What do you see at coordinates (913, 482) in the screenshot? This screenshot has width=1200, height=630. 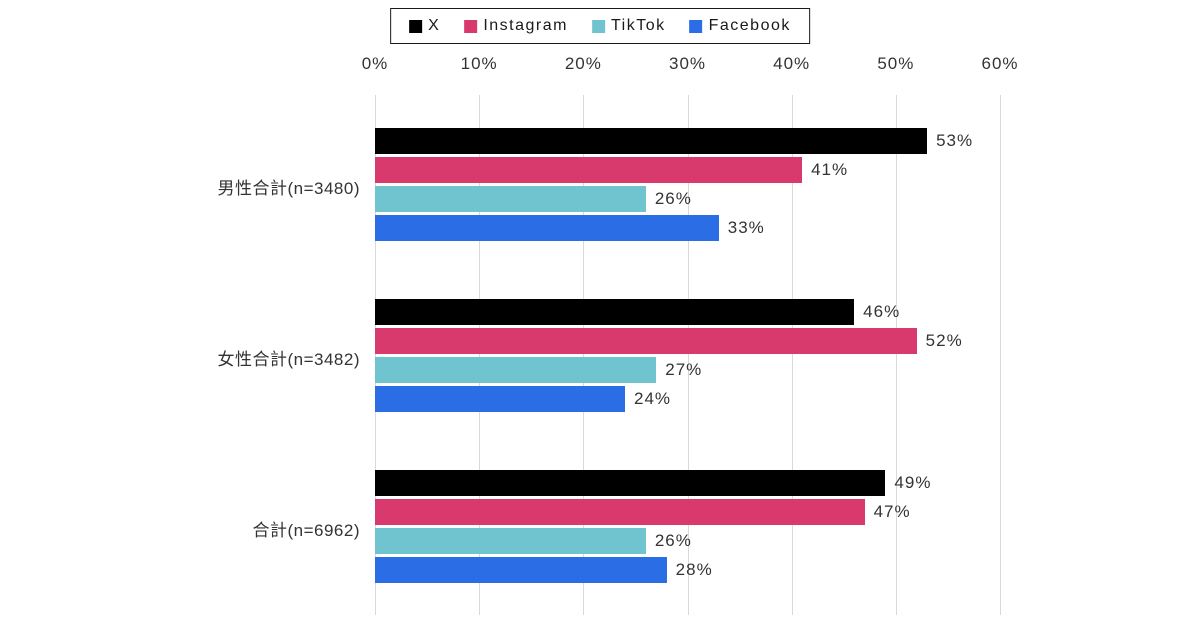 I see `value-label: 49%` at bounding box center [913, 482].